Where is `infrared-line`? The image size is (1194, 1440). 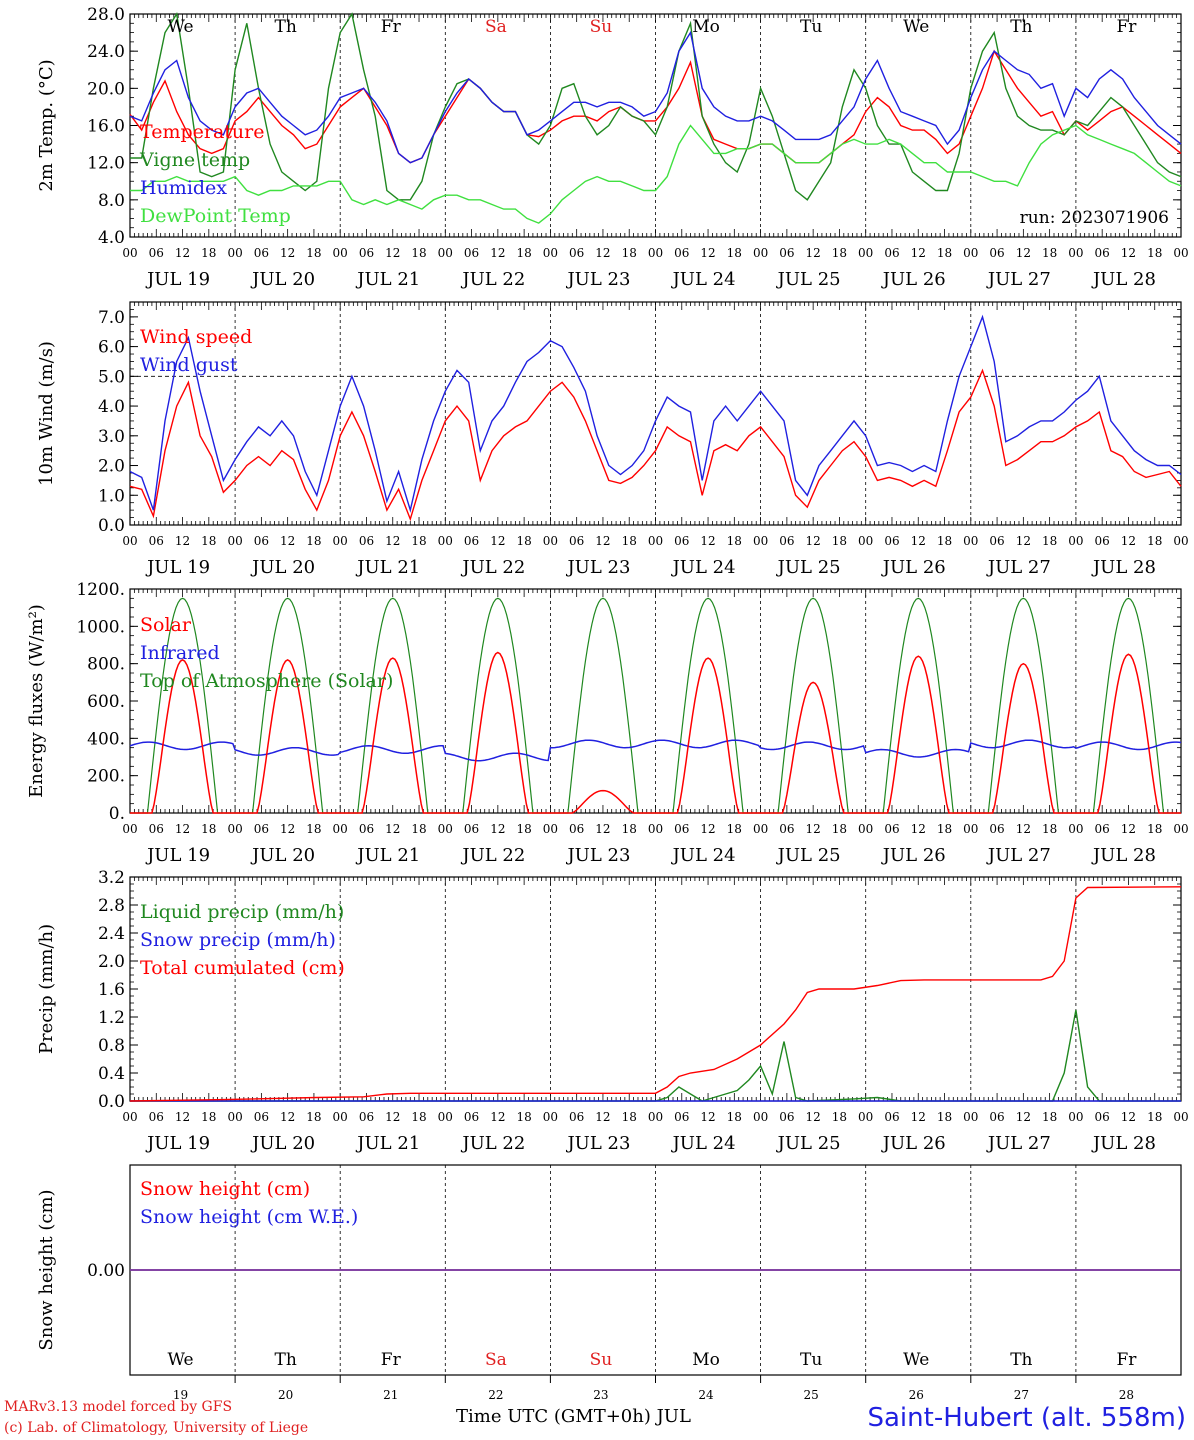 infrared-line is located at coordinates (655, 750).